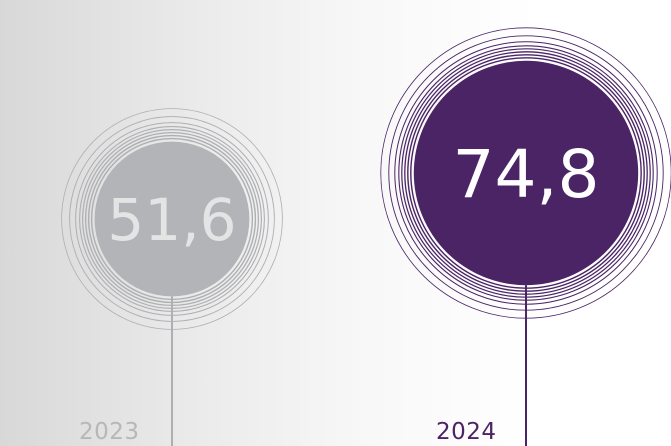  I want to click on bubble-2023, so click(172, 219).